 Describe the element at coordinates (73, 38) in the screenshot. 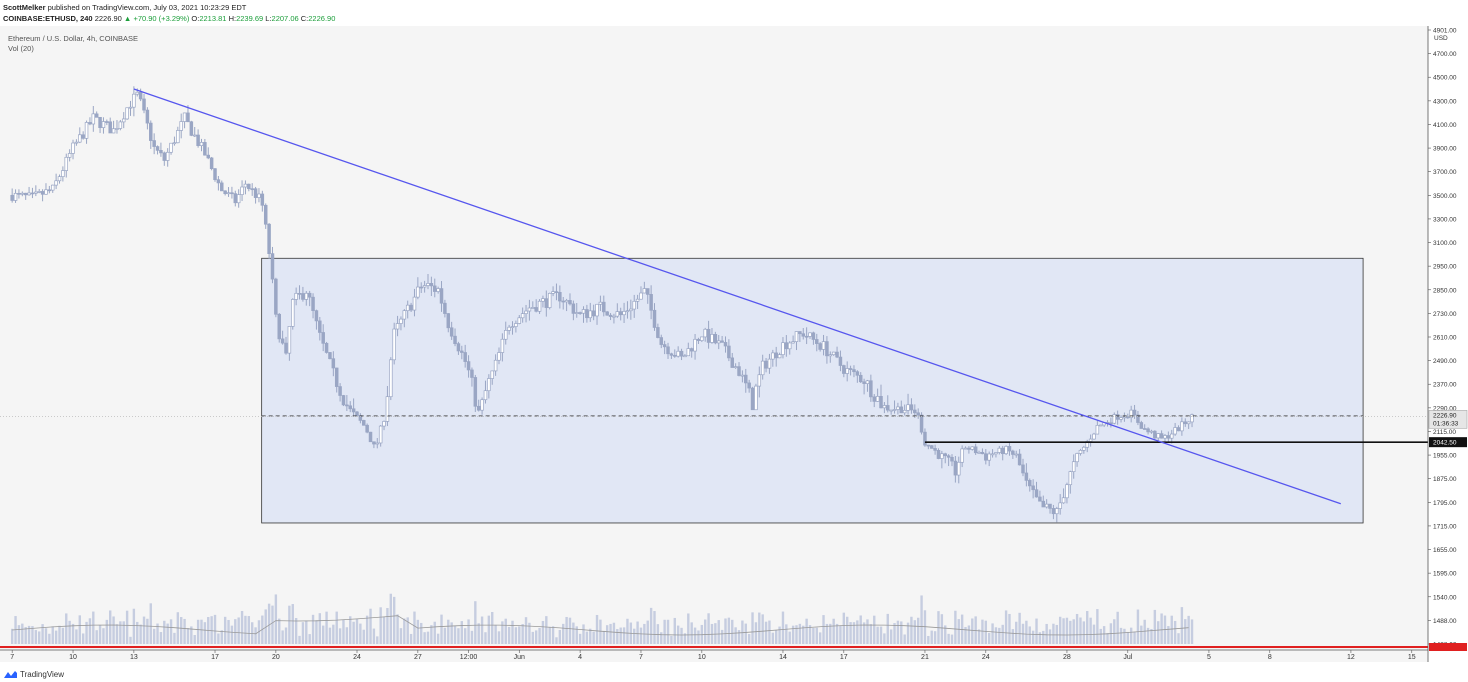

I see `chart-legend-title: Ethereum / U.S. Dollar, 4h, COINBASE` at that location.